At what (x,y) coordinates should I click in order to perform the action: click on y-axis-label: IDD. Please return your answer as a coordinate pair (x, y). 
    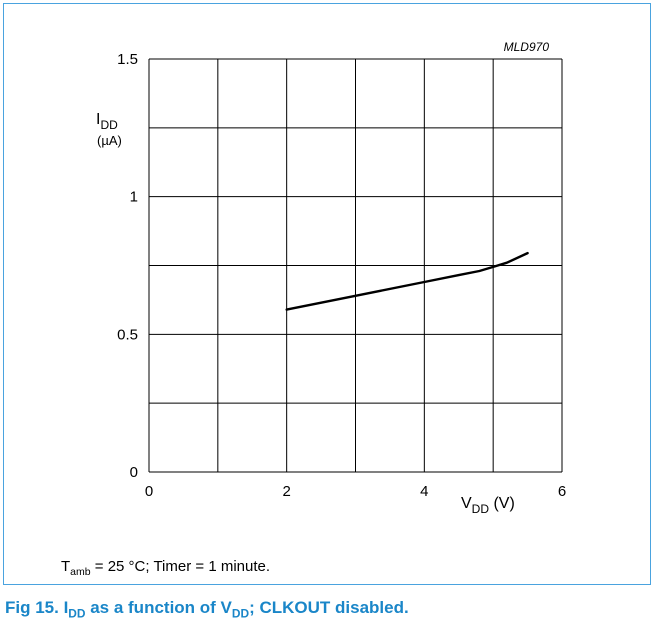
    Looking at the image, I should click on (107, 121).